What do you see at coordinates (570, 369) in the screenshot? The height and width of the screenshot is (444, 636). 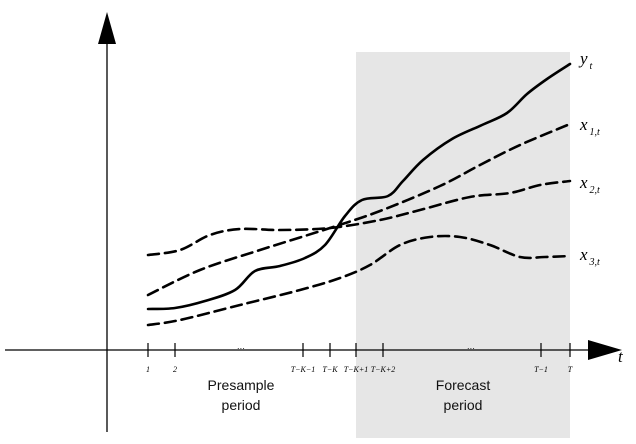 I see `tick-label: T` at bounding box center [570, 369].